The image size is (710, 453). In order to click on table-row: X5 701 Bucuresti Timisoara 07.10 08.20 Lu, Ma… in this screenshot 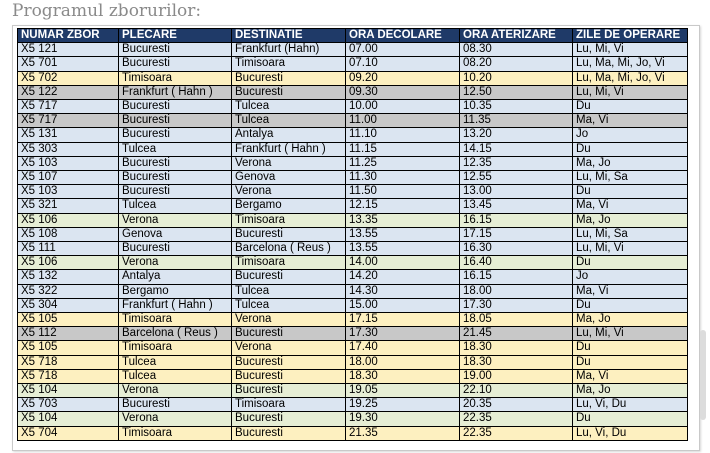, I will do `click(352, 64)`.